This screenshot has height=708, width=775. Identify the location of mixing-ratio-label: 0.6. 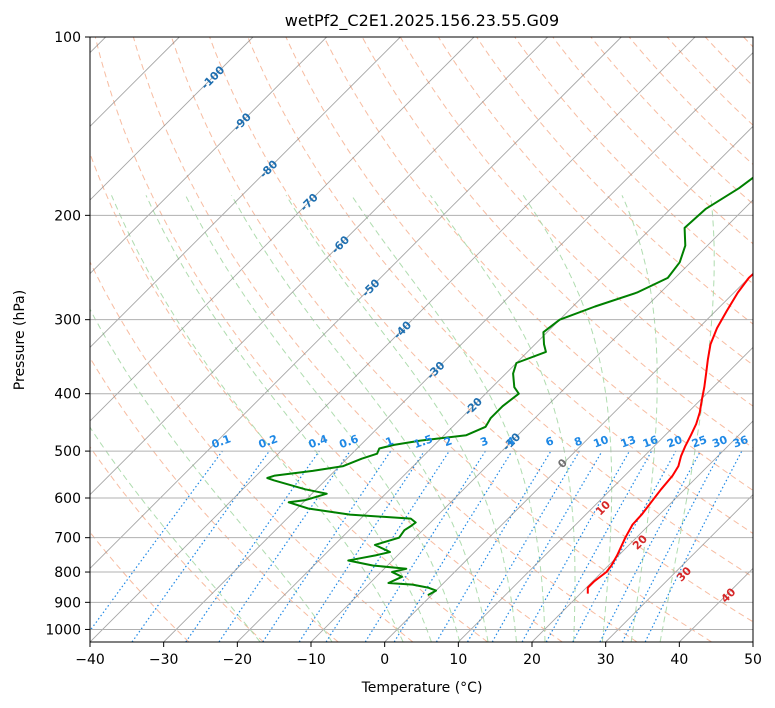
(349, 441).